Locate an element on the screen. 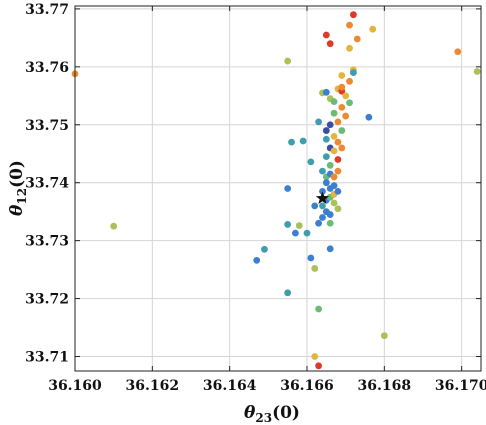 The width and height of the screenshot is (486, 425). y-tick-label: 33.74 is located at coordinates (47, 184).